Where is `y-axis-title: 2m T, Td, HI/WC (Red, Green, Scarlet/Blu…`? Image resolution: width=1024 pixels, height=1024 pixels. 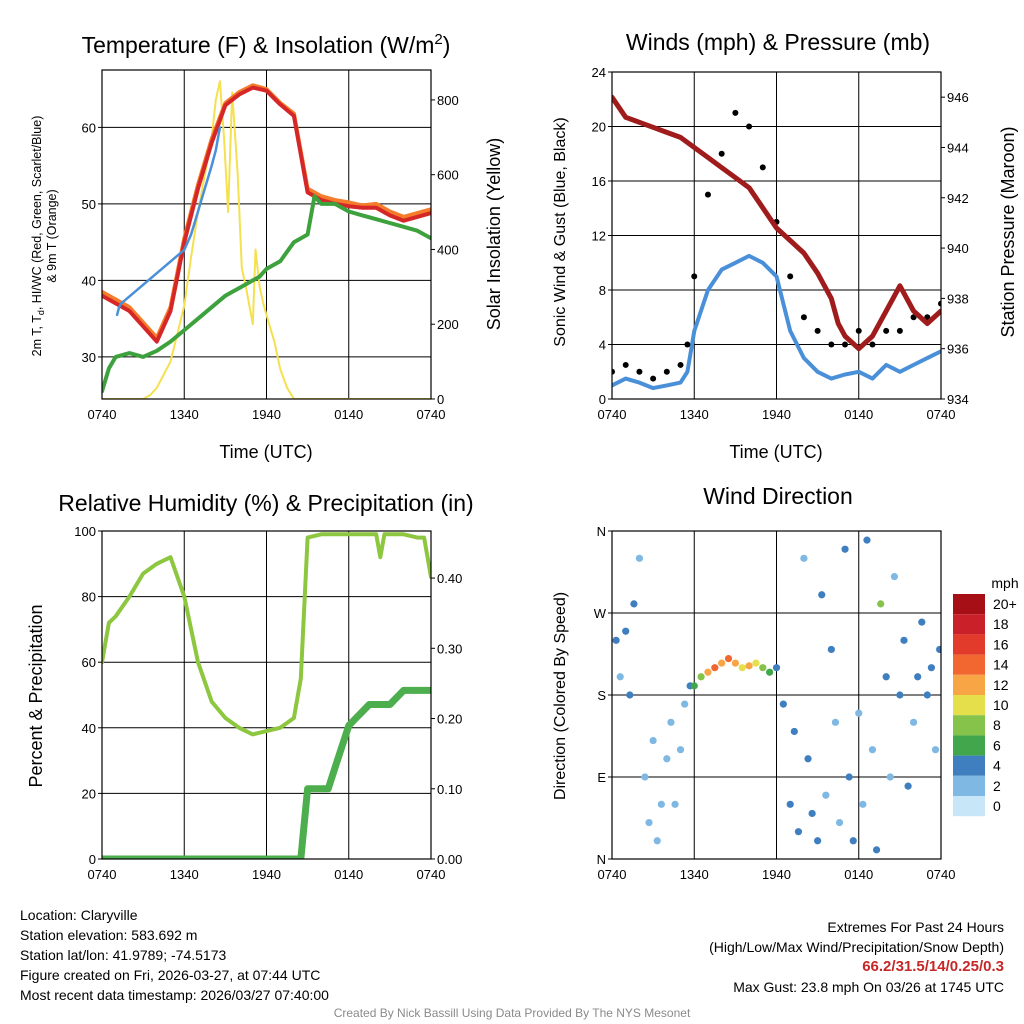 y-axis-title: 2m T, Td, HI/WC (Red, Green, Scarlet/Blu… is located at coordinates (38, 236).